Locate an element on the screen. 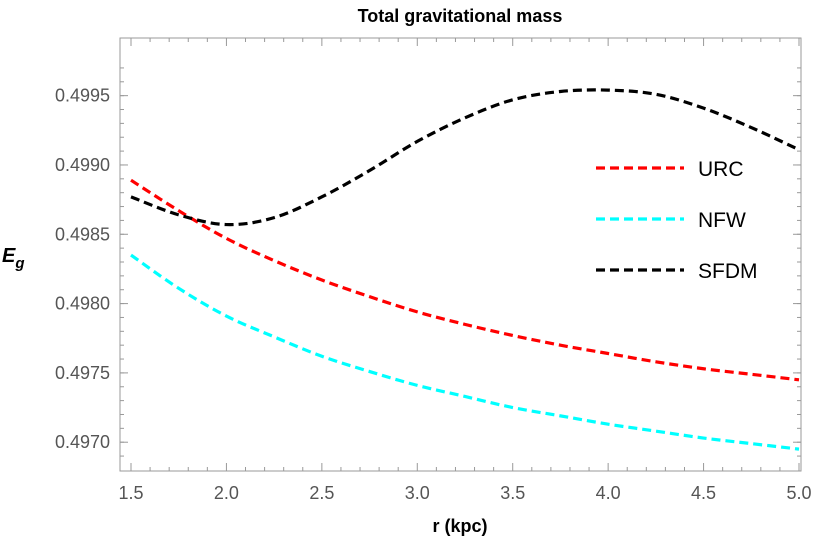  y-tick-label: 0.4980 is located at coordinates (82, 304).